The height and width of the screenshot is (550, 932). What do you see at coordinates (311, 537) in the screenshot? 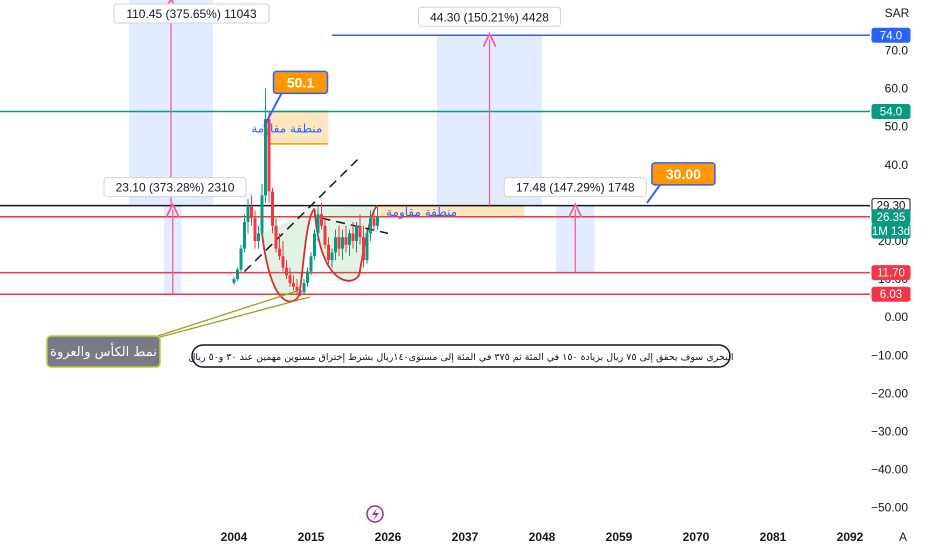
I see `x-tick-label: 2015` at bounding box center [311, 537].